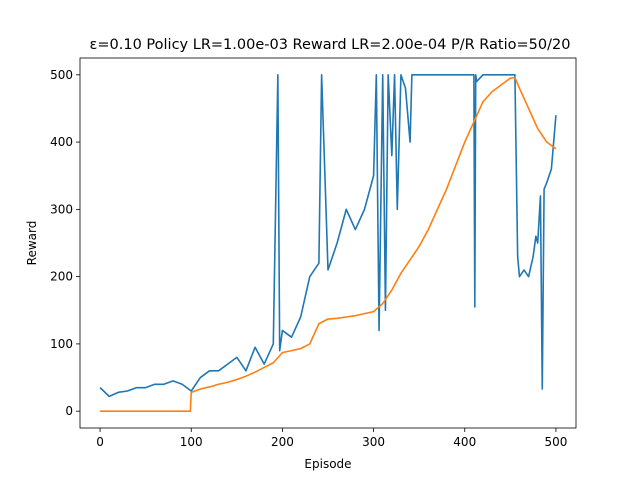 This screenshot has width=640, height=480. I want to click on y-tick-label: 200, so click(61, 277).